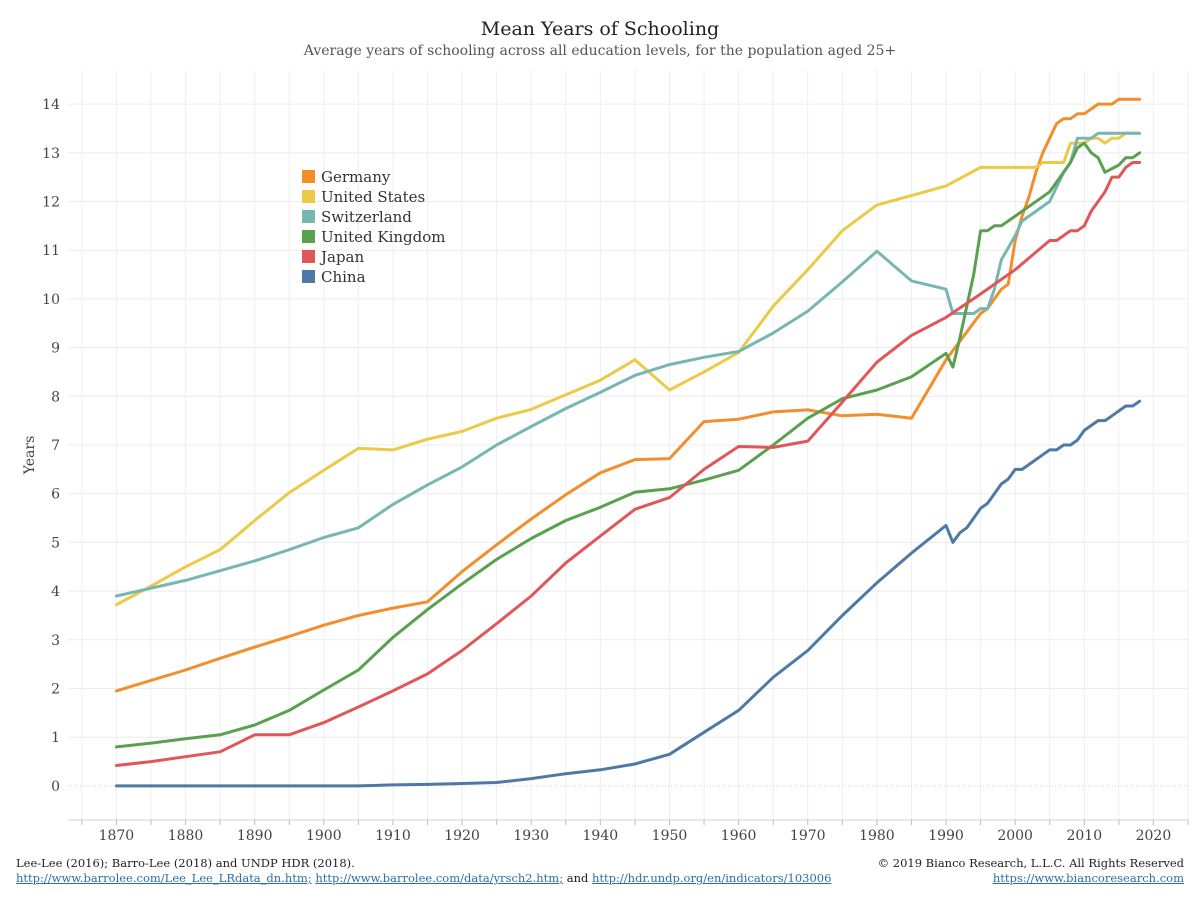 This screenshot has width=1200, height=900. What do you see at coordinates (877, 836) in the screenshot?
I see `x-tick-label: 1980` at bounding box center [877, 836].